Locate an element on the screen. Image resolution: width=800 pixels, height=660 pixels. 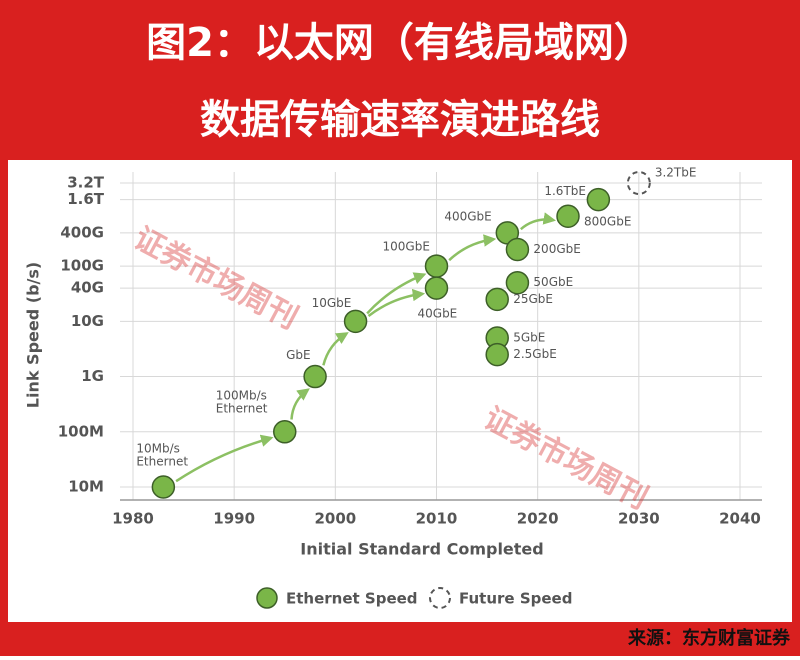
x-tick-label: 2030 is located at coordinates (639, 519).